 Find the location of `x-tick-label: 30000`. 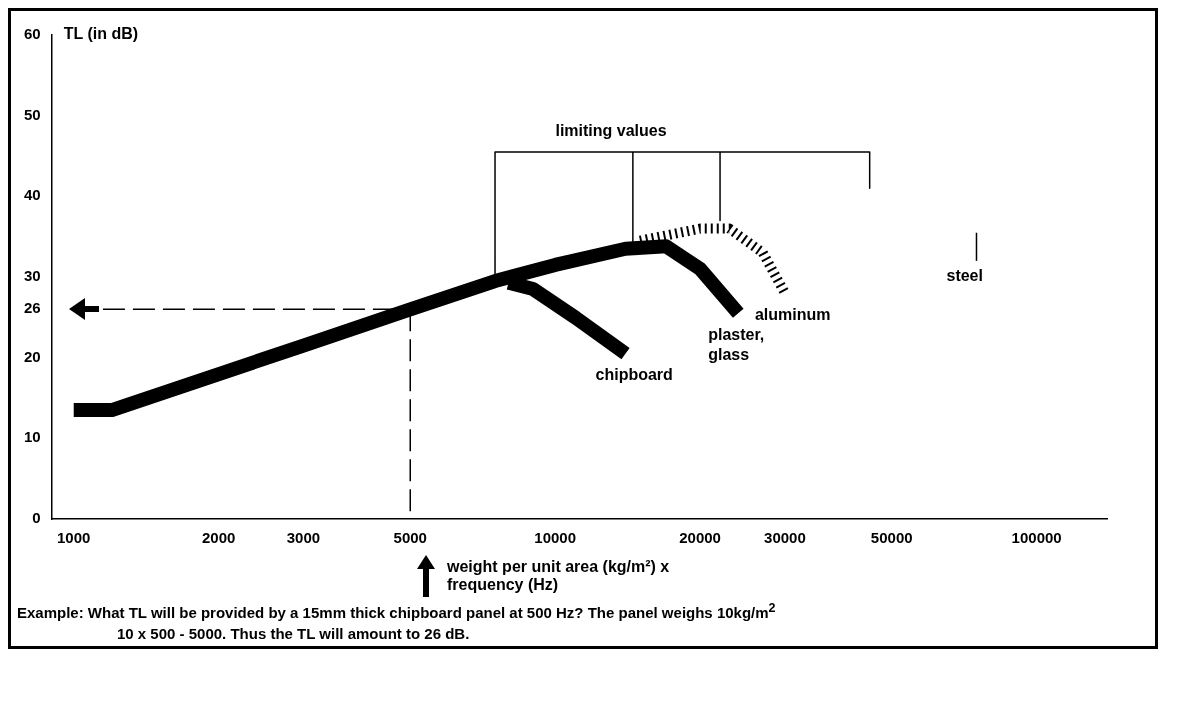

x-tick-label: 30000 is located at coordinates (785, 538).